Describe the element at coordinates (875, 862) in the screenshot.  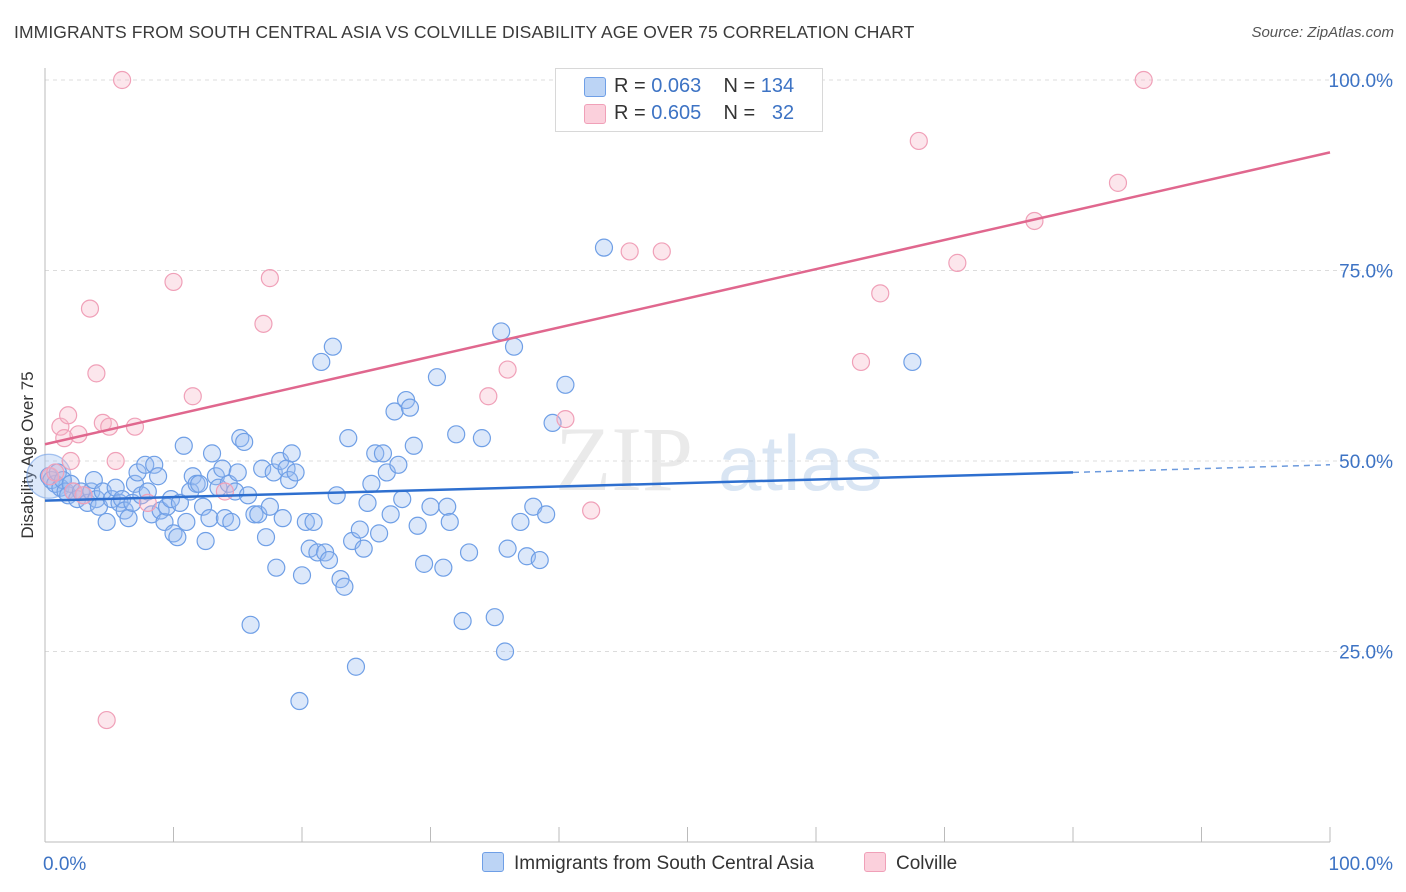
I see `bottom-legend-swatch-pink` at that location.